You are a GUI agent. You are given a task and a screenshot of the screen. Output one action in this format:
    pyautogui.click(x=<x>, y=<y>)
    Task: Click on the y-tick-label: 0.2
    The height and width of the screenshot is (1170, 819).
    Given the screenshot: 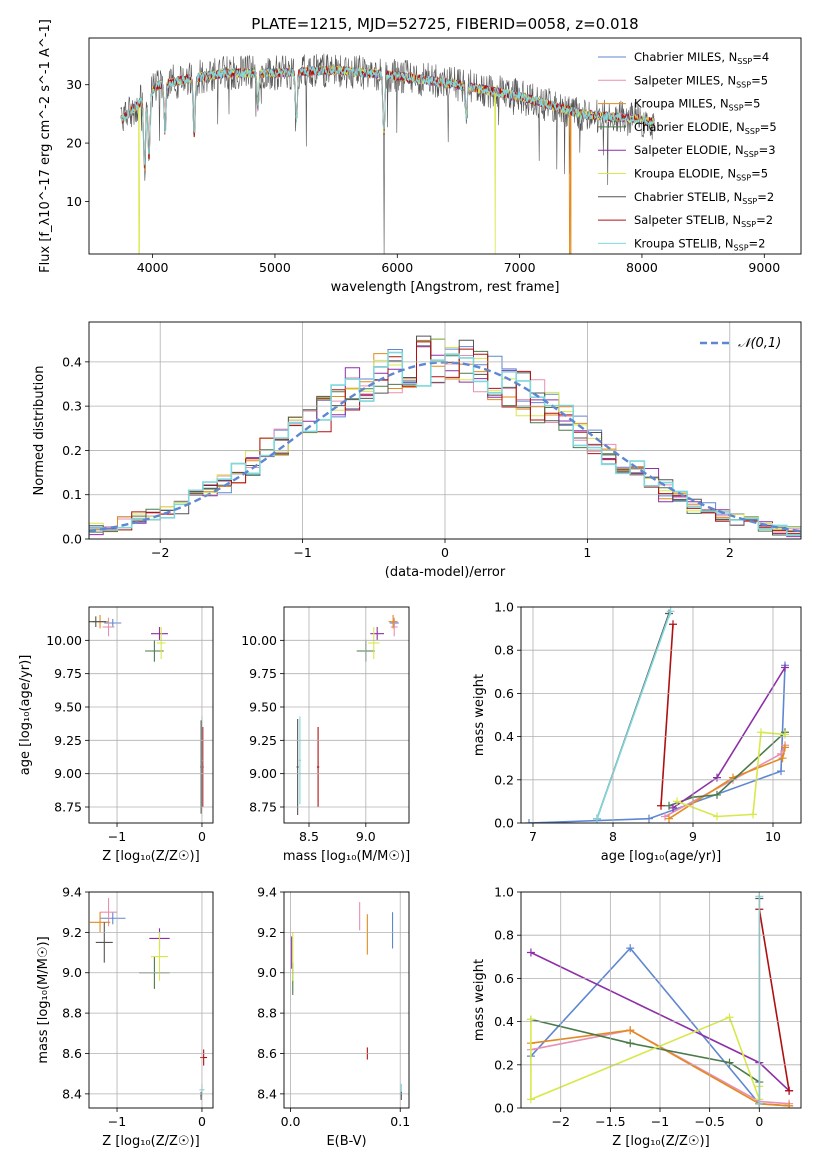 What is the action you would take?
    pyautogui.click(x=72, y=450)
    